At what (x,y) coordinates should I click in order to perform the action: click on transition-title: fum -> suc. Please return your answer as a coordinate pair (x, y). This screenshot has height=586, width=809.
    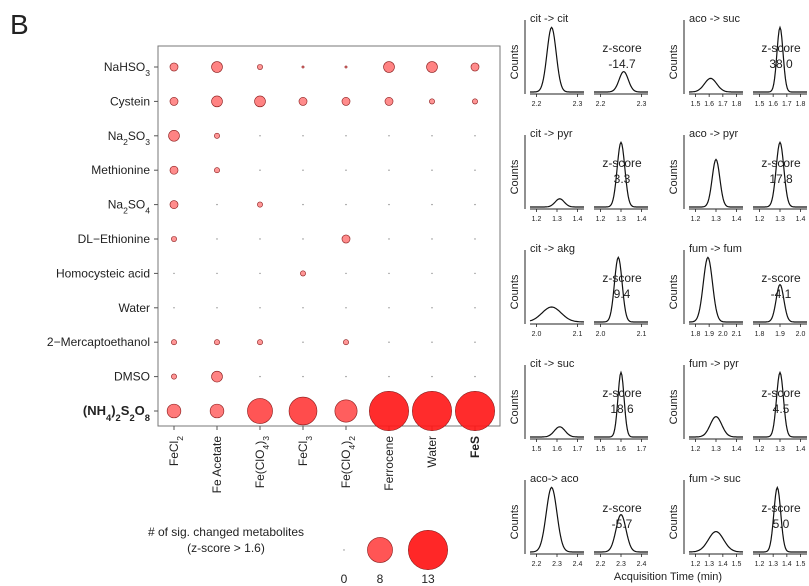
    Looking at the image, I should click on (715, 479).